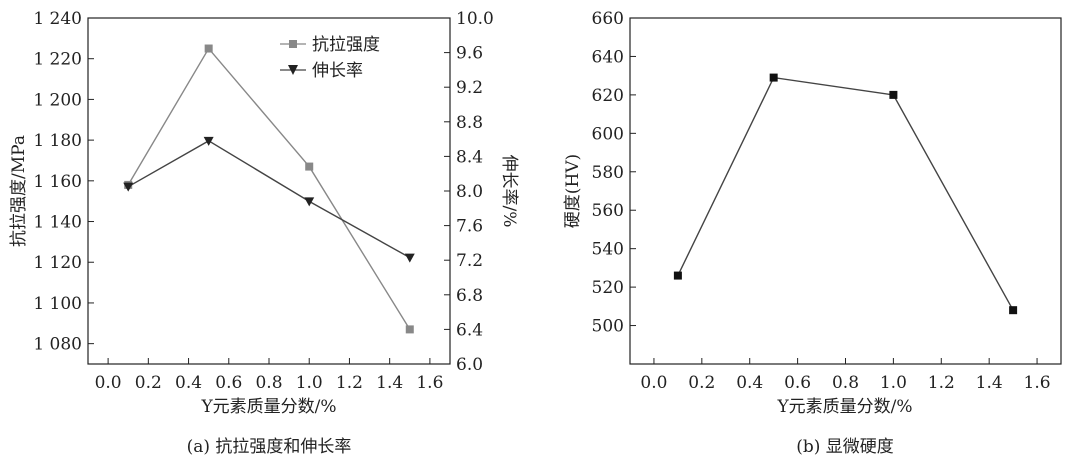 The image size is (1080, 464). I want to click on legend-marker-tensile, so click(293, 44).